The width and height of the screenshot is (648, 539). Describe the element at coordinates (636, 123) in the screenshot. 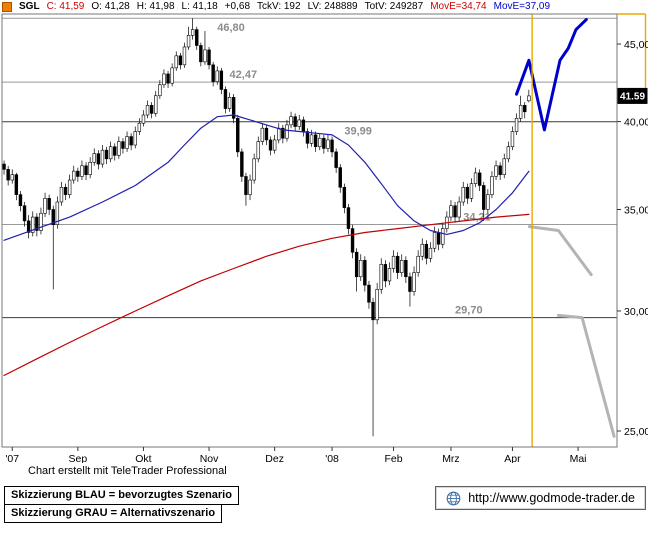

I see `y-tick-label: 40,00` at that location.